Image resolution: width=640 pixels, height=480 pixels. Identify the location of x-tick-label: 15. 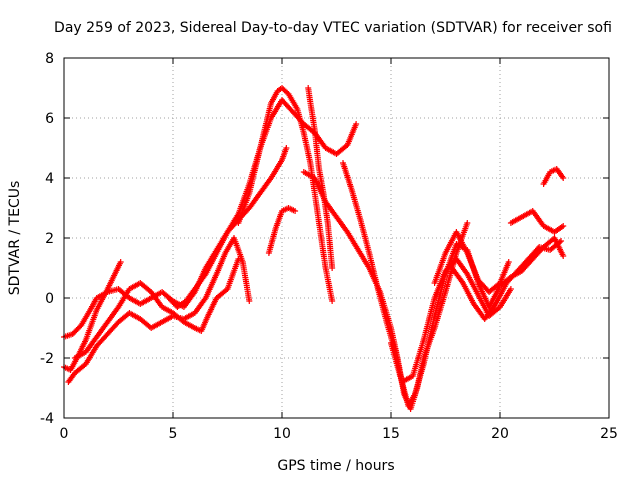
(391, 434).